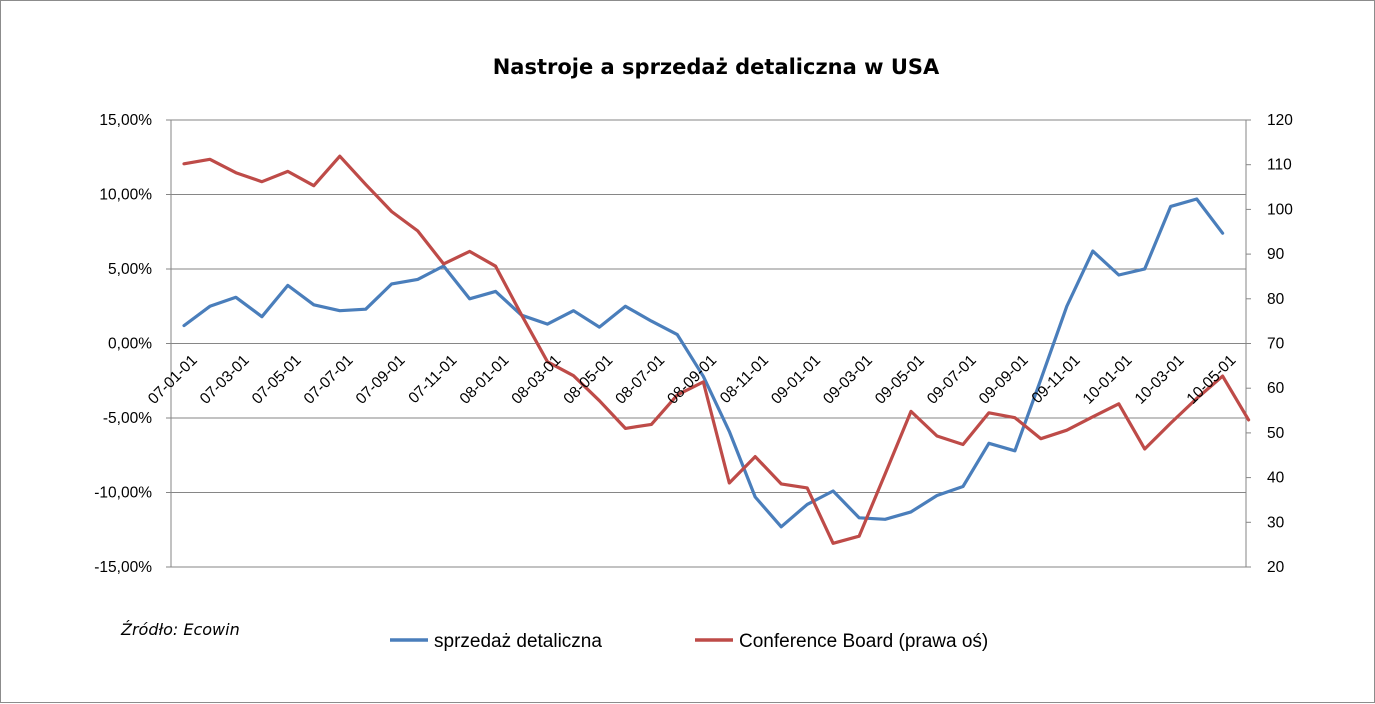  What do you see at coordinates (1276, 344) in the screenshot?
I see `y-right-tick-label-5: 70` at bounding box center [1276, 344].